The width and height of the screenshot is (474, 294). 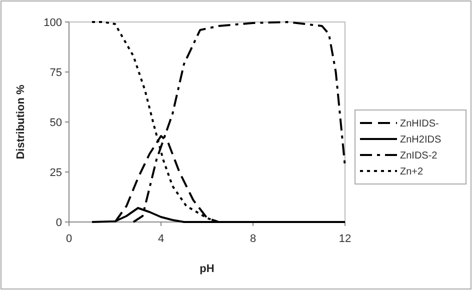 What do you see at coordinates (345, 239) in the screenshot?
I see `x-tick-label: 12` at bounding box center [345, 239].